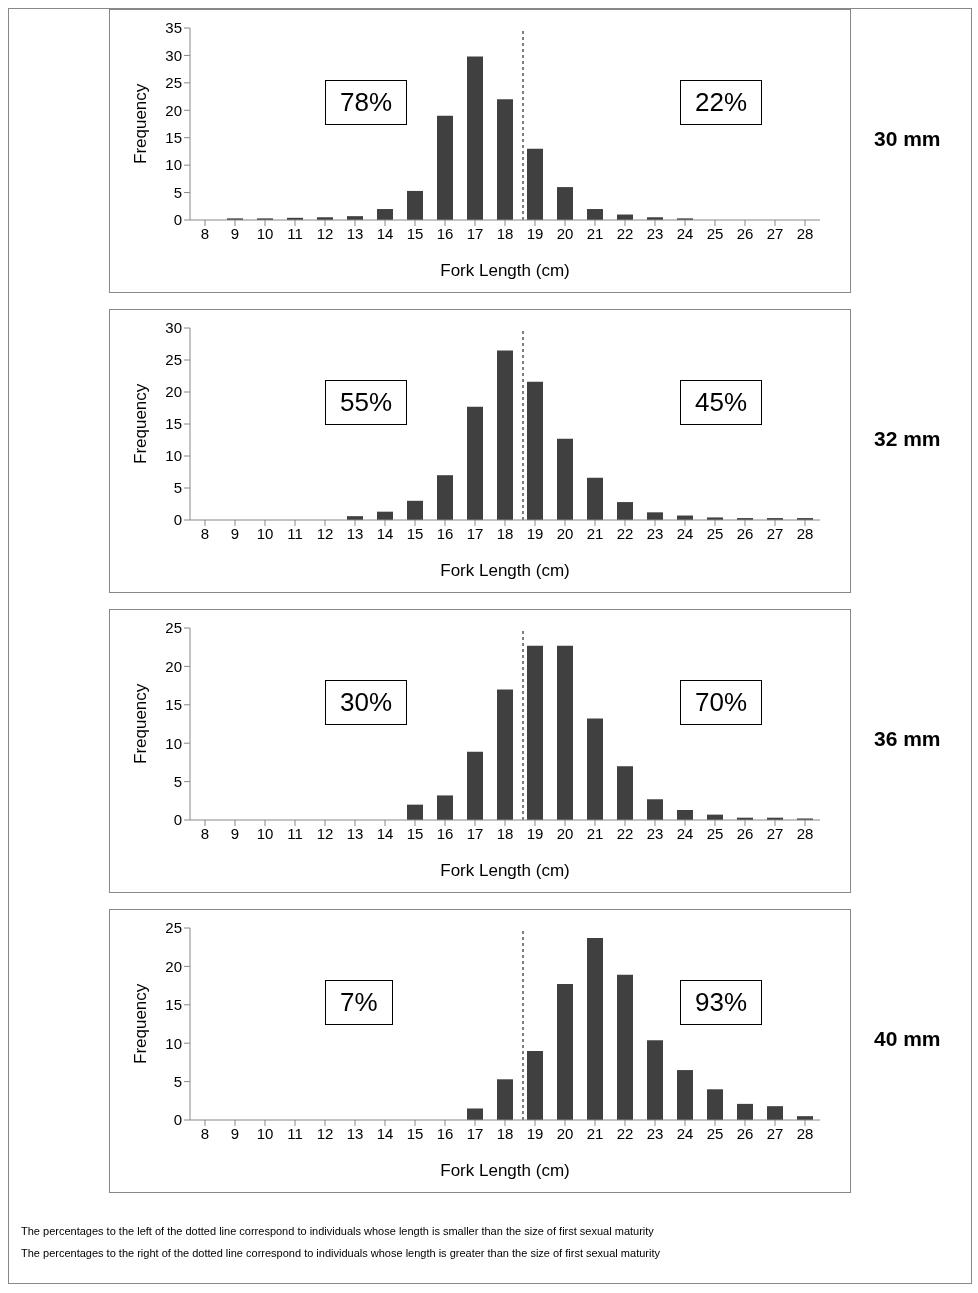 The width and height of the screenshot is (978, 1293). What do you see at coordinates (366, 102) in the screenshot?
I see `annotation: 78%` at bounding box center [366, 102].